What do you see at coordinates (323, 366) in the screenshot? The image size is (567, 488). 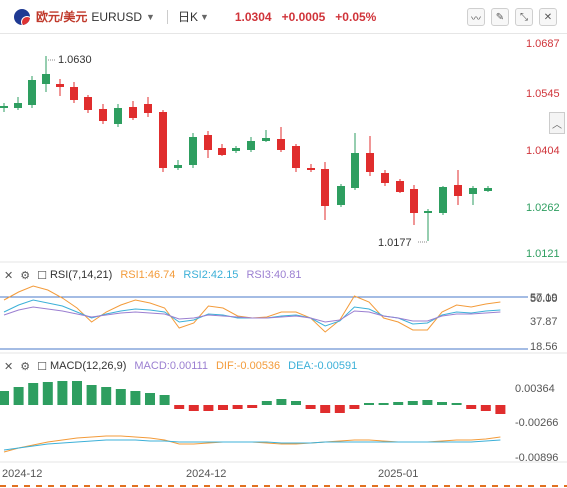 I see `dea-value: DEA:-0.00591` at bounding box center [323, 366].